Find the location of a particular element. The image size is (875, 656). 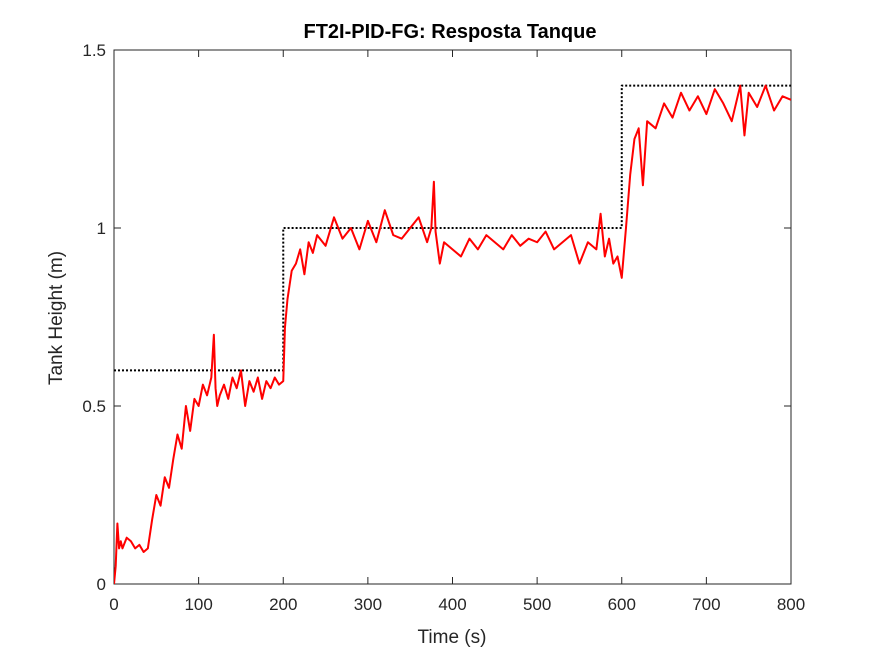

chart-title: FT2I-PID-FG: Resposta Tanque is located at coordinates (450, 32).